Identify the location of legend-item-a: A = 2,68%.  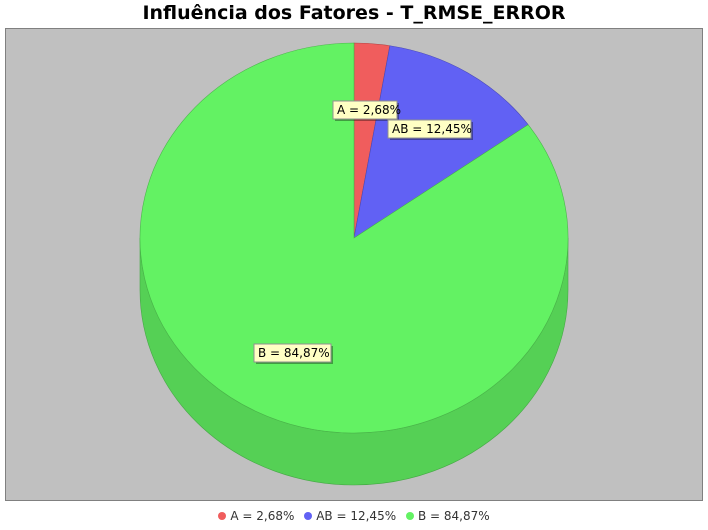
(256, 516).